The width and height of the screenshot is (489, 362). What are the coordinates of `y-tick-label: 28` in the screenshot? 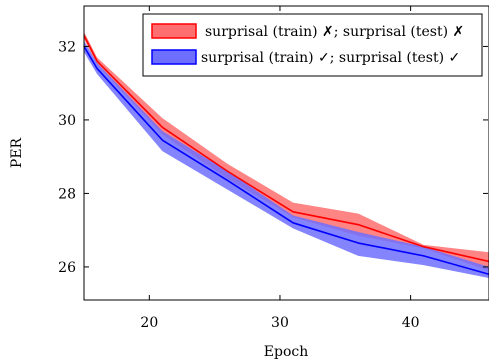 It's located at (67, 194).